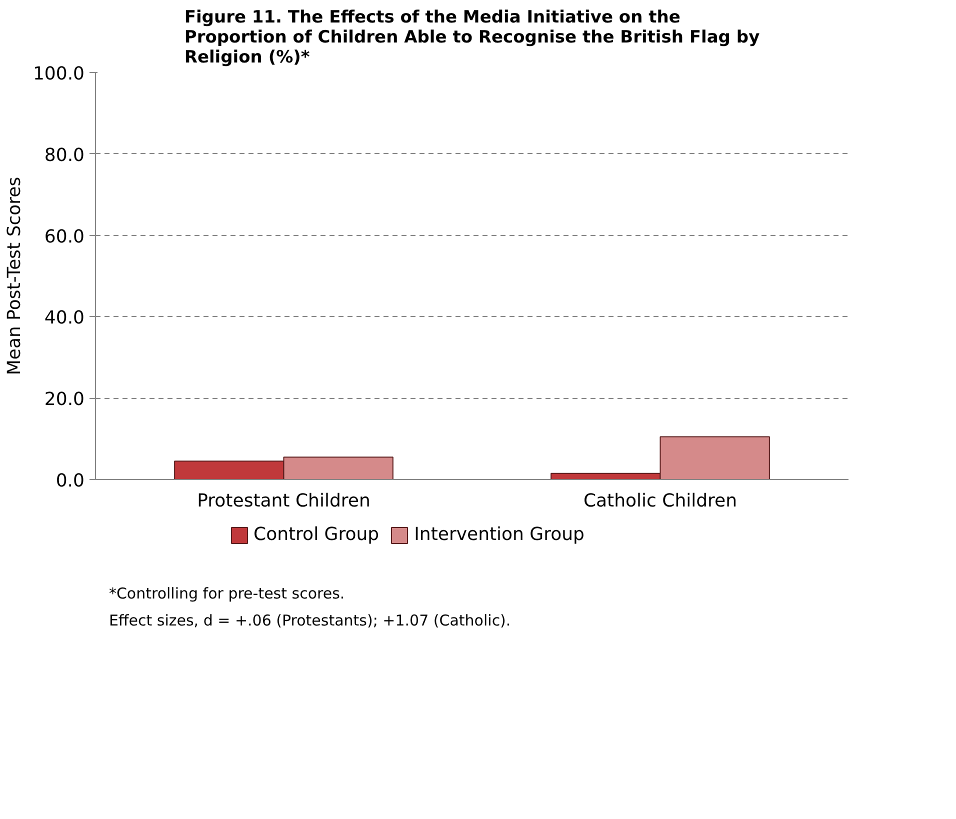  Describe the element at coordinates (309, 621) in the screenshot. I see `text: Effect sizes, d = +.06 (Protestants); +1.07 (Catholic).` at that location.